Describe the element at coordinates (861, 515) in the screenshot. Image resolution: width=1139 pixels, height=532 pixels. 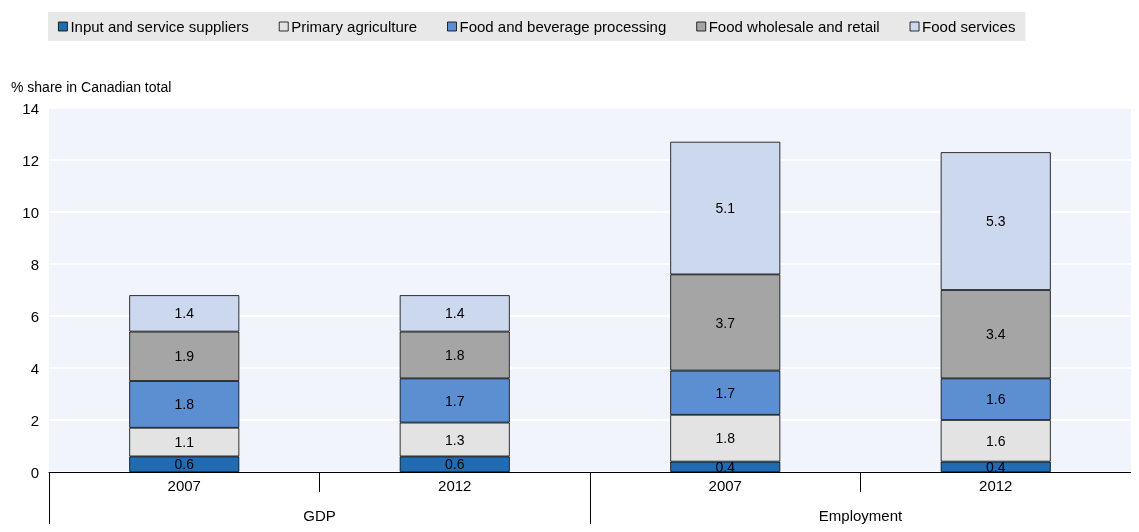
I see `text: Employment` at that location.